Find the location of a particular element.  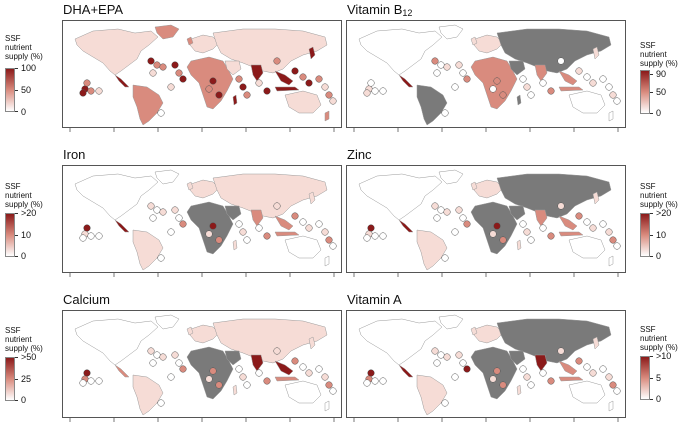

legend-mid-label: 25 is located at coordinates (26, 379).